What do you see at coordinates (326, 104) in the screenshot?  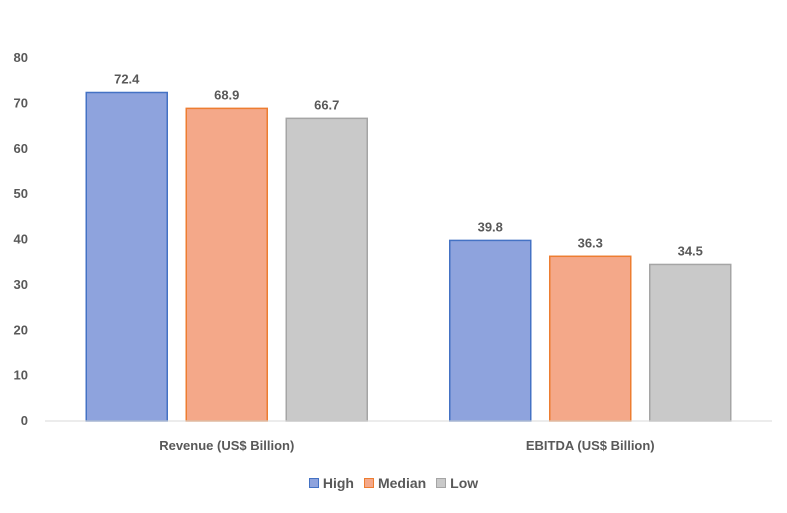 I see `data-label: 66.7` at bounding box center [326, 104].